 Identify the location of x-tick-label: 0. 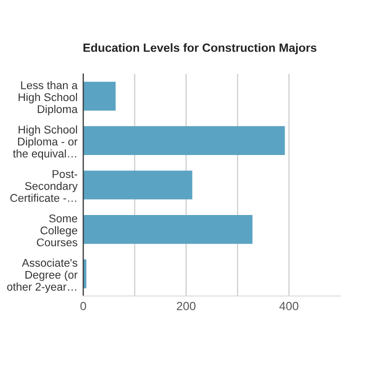
(83, 306).